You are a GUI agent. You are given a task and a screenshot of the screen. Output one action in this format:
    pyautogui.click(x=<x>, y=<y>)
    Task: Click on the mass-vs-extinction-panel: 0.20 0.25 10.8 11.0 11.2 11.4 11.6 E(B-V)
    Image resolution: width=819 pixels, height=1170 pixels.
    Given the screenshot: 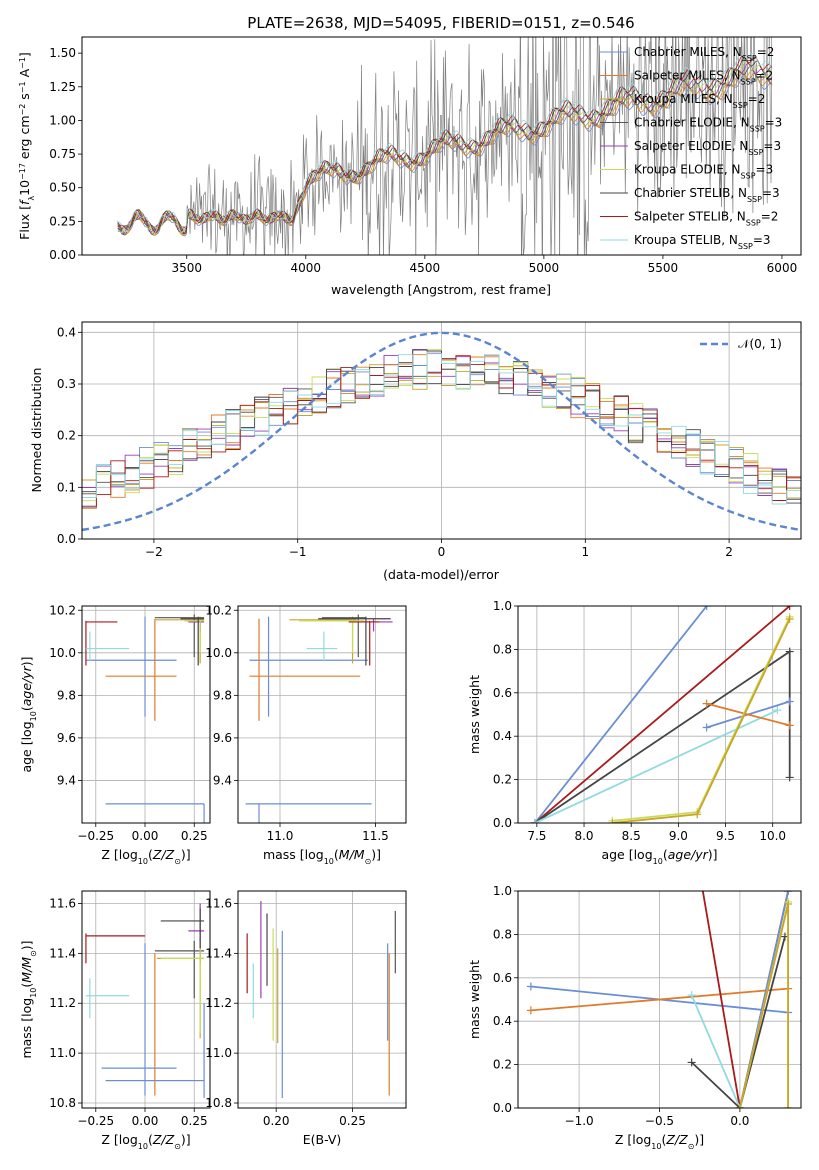 What is the action you would take?
    pyautogui.click(x=306, y=1018)
    